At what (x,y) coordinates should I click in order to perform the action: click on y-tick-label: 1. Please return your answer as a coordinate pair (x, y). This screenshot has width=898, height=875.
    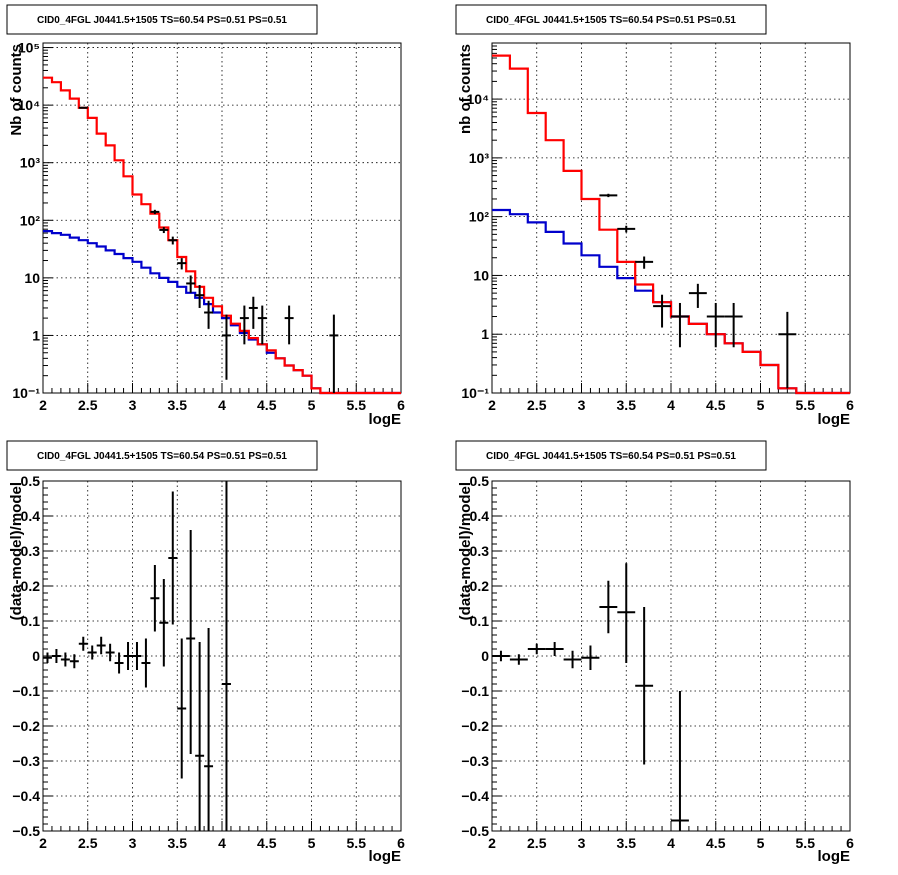
    Looking at the image, I should click on (485, 334).